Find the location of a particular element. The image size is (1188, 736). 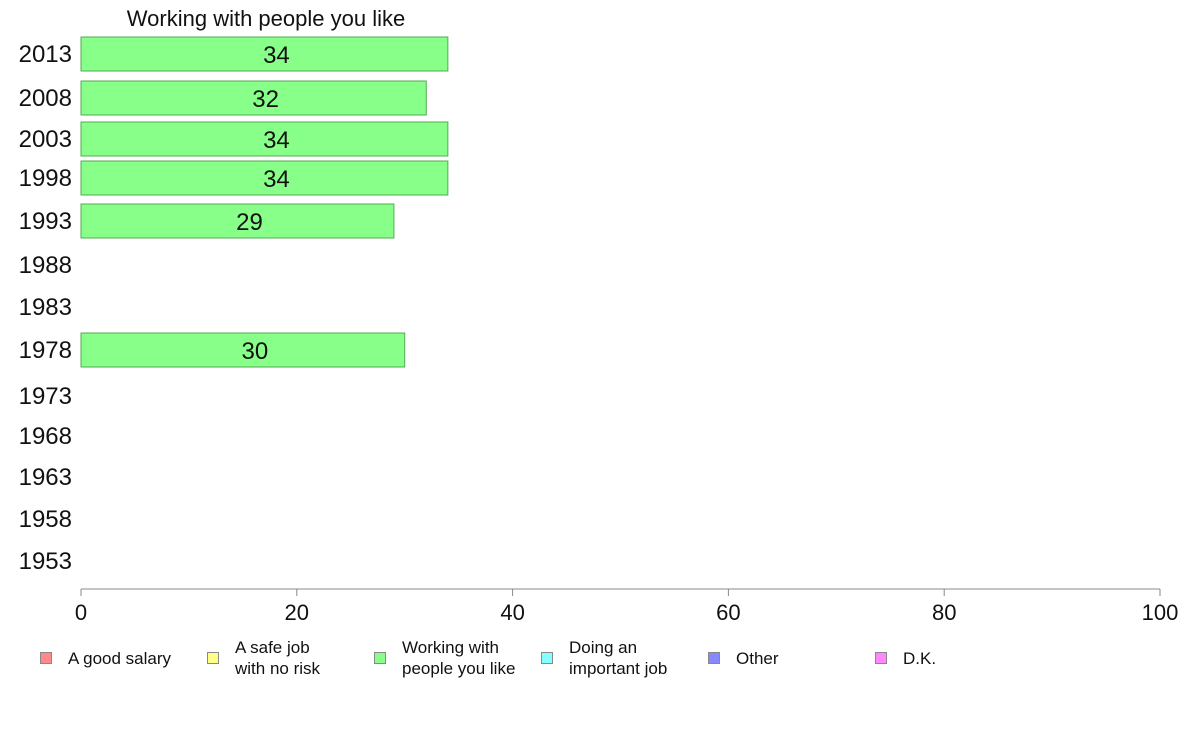

category-label: 2008 is located at coordinates (45, 98).